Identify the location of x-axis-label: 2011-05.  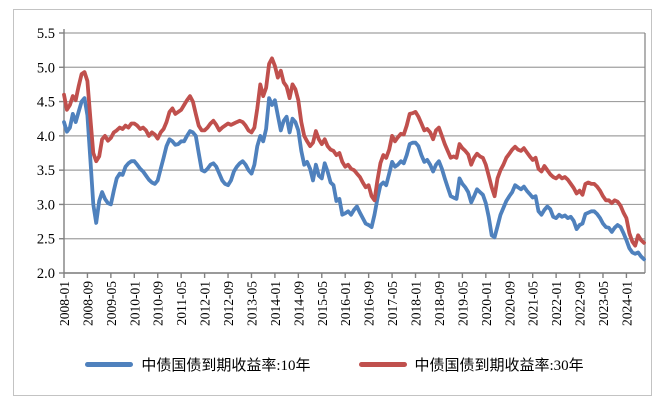
(181, 303).